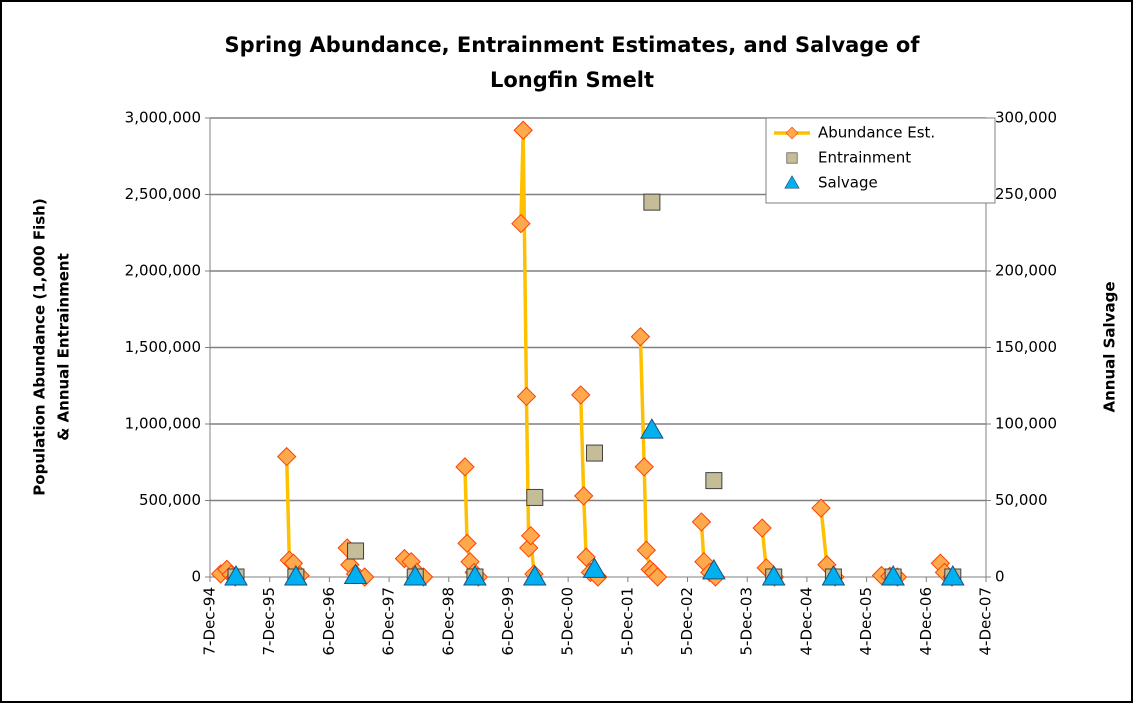 The height and width of the screenshot is (703, 1133). I want to click on x-tick-label: 6-Dec-99, so click(508, 621).